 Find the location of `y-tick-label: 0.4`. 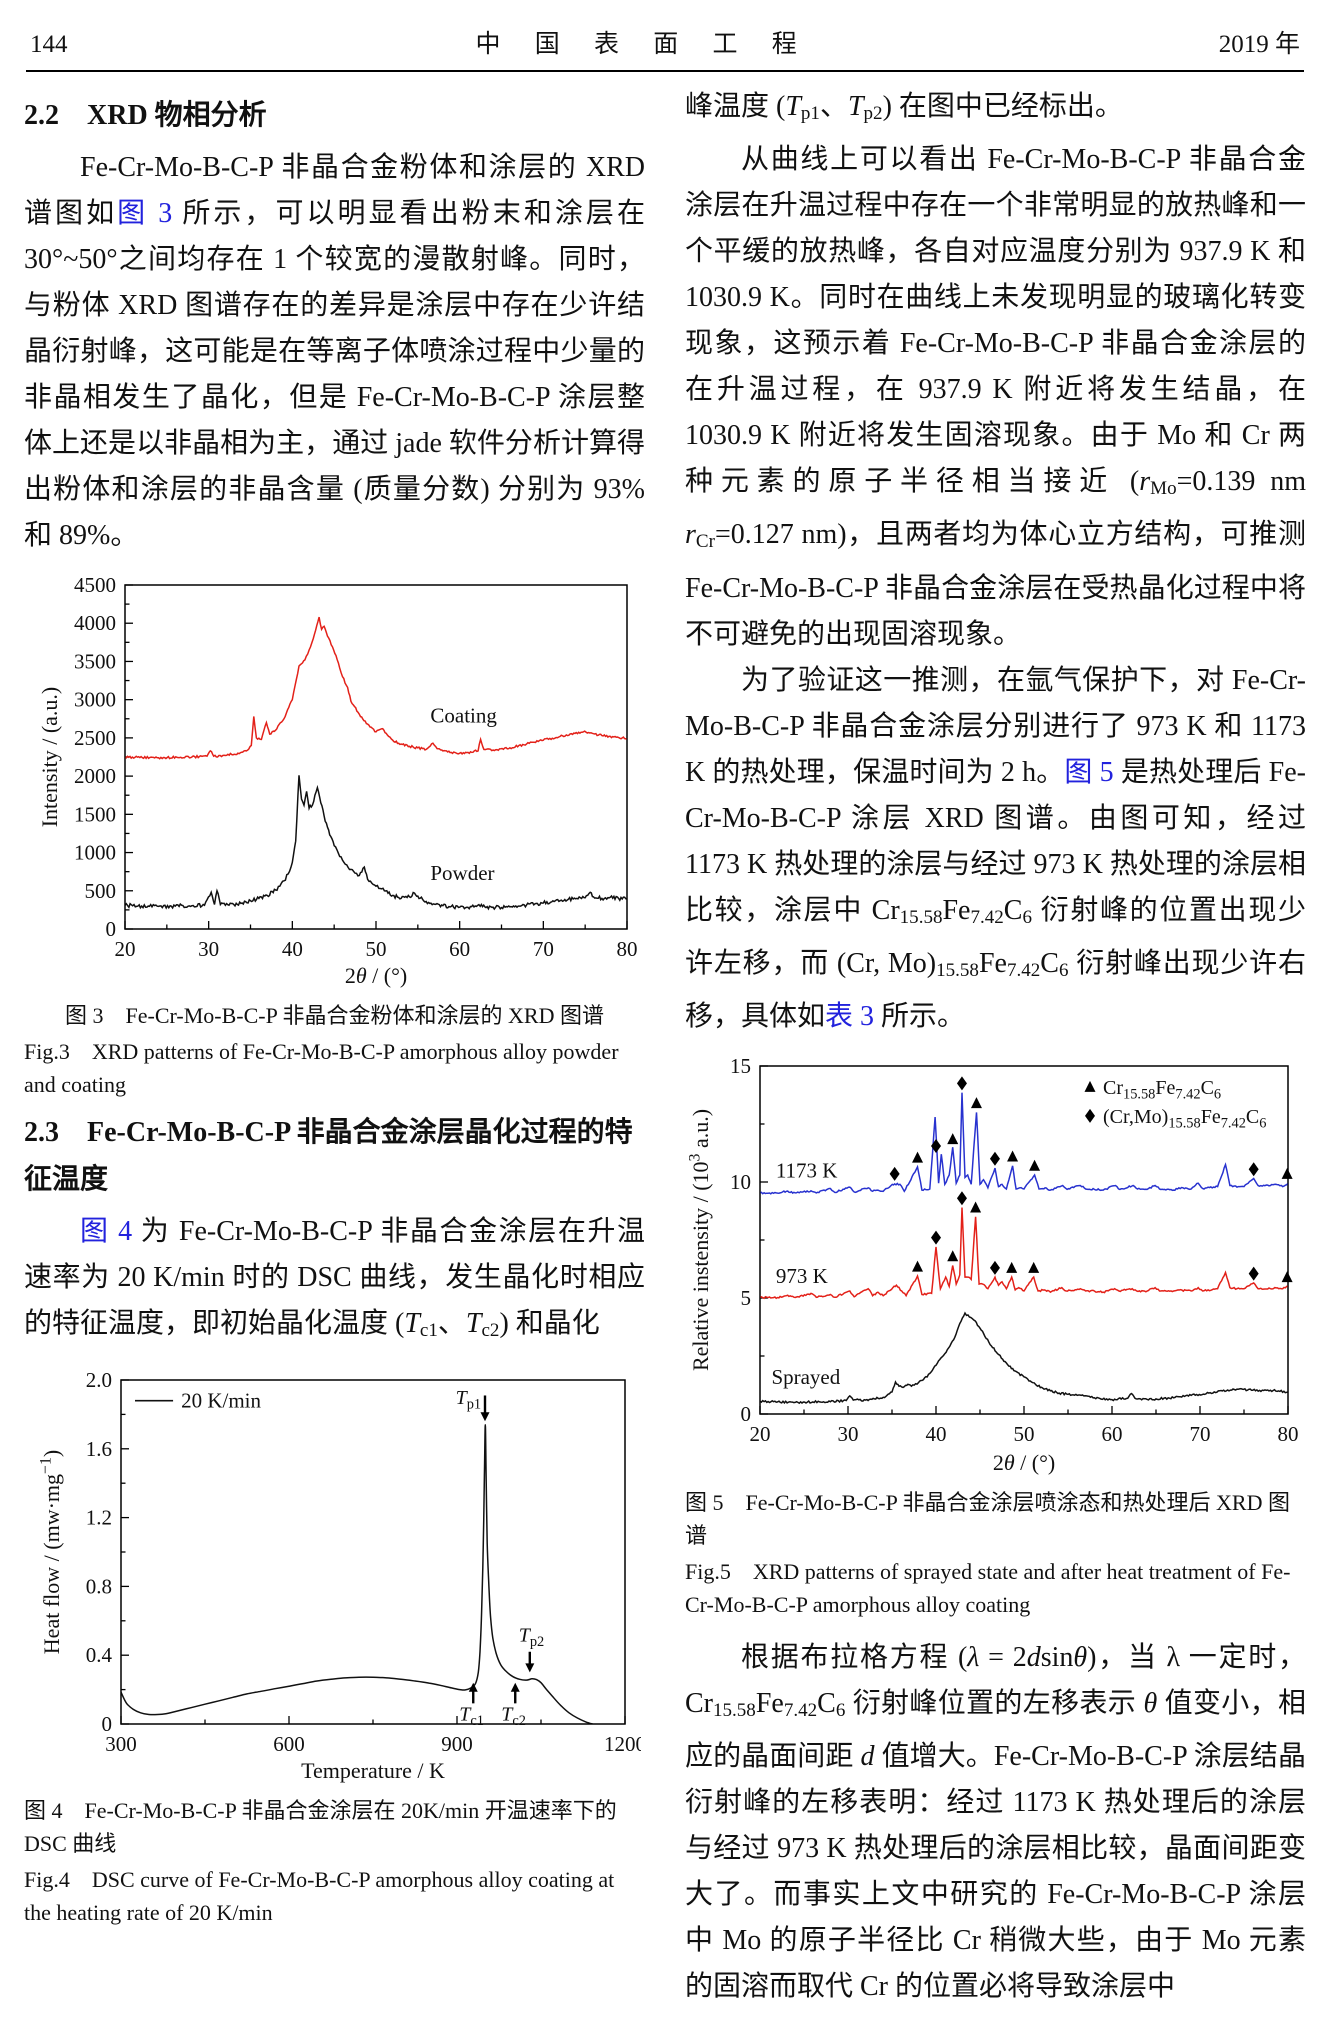

y-tick-label: 0.4 is located at coordinates (98, 1655).